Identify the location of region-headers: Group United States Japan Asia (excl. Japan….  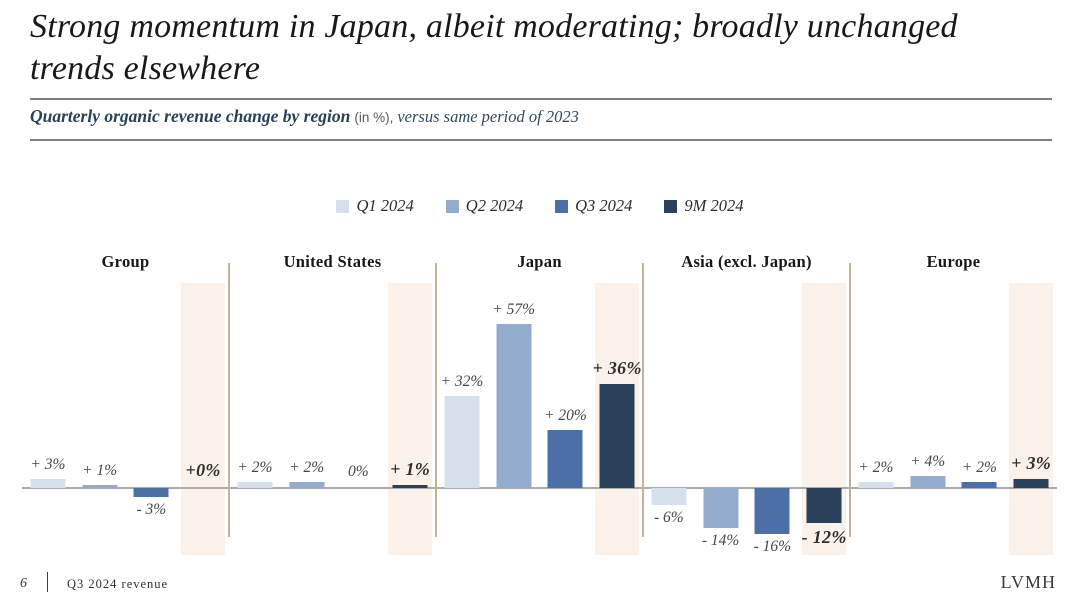
(539, 267).